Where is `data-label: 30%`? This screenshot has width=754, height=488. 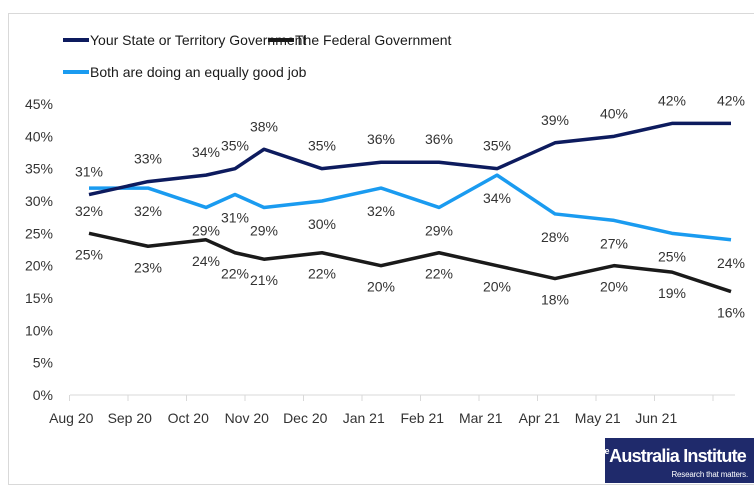 data-label: 30% is located at coordinates (322, 224).